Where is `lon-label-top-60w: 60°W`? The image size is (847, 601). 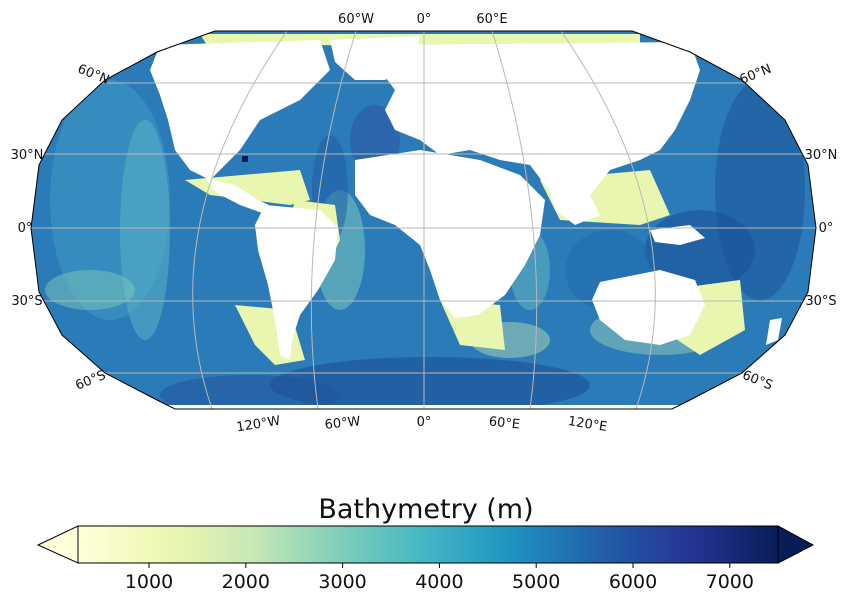 lon-label-top-60w: 60°W is located at coordinates (356, 19).